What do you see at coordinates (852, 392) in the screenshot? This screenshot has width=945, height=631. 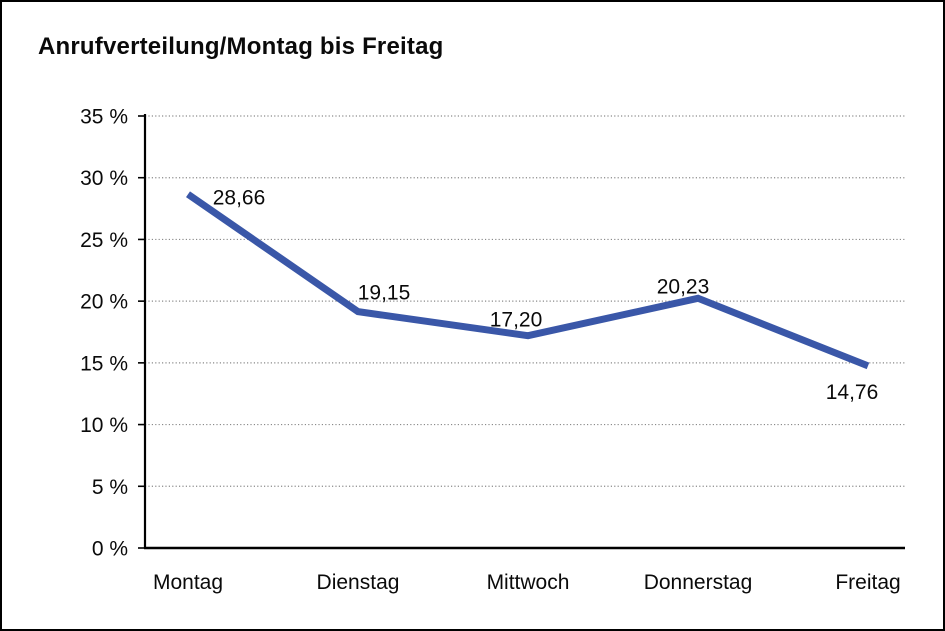 I see `data-point-label: 14,76` at bounding box center [852, 392].